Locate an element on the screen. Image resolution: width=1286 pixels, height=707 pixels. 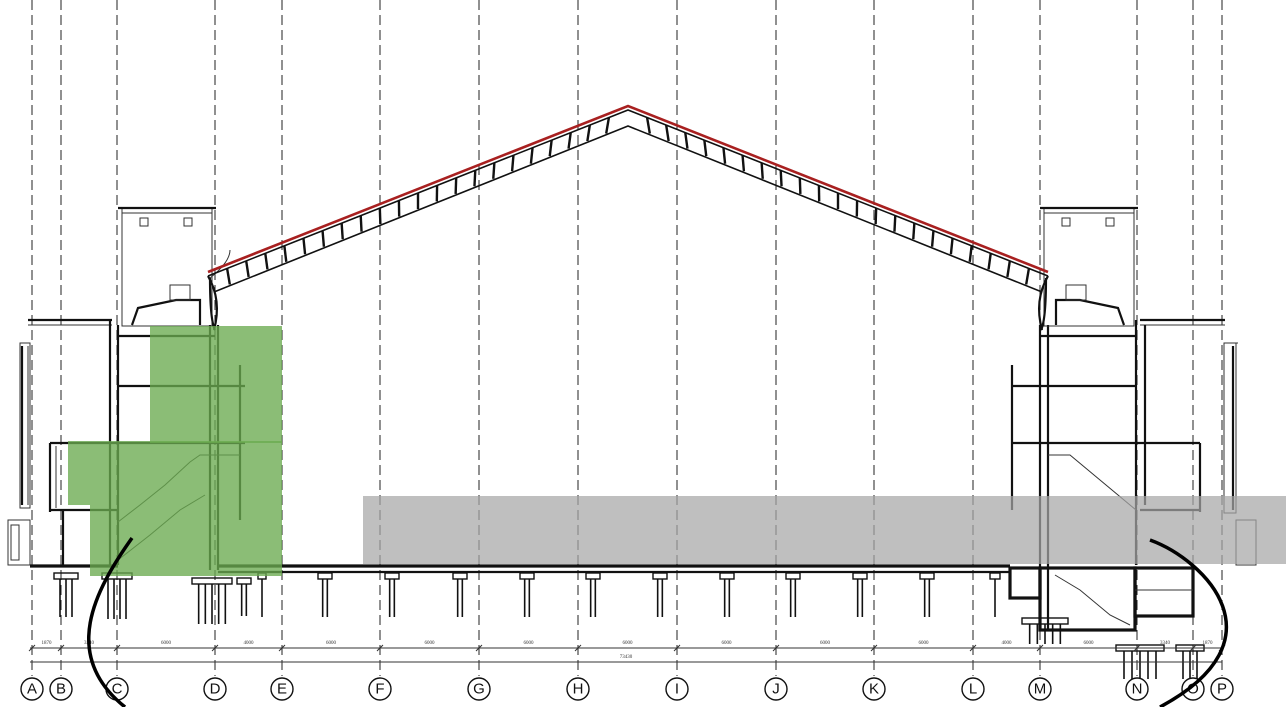
grid-bubble-label: F is located at coordinates (379, 689).